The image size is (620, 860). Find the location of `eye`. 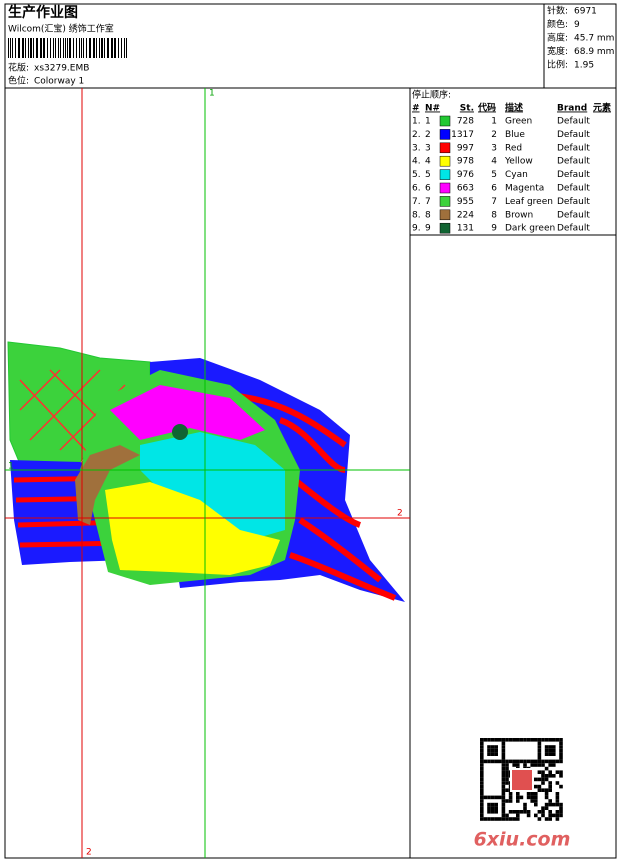

eye is located at coordinates (180, 432).